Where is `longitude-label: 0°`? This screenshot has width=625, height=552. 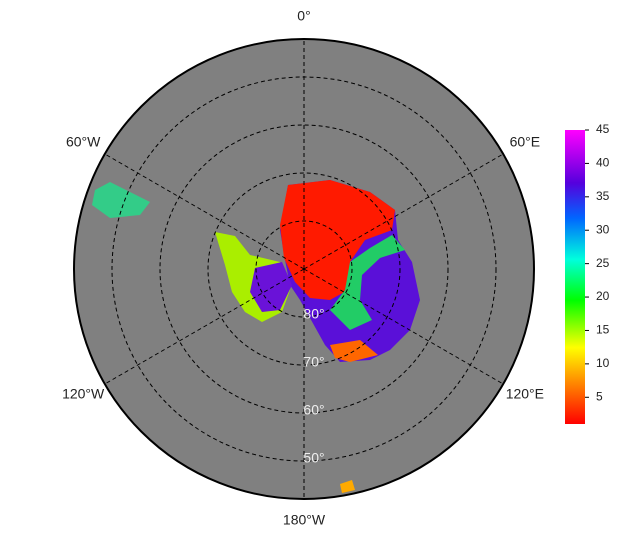 longitude-label: 0° is located at coordinates (303, 16).